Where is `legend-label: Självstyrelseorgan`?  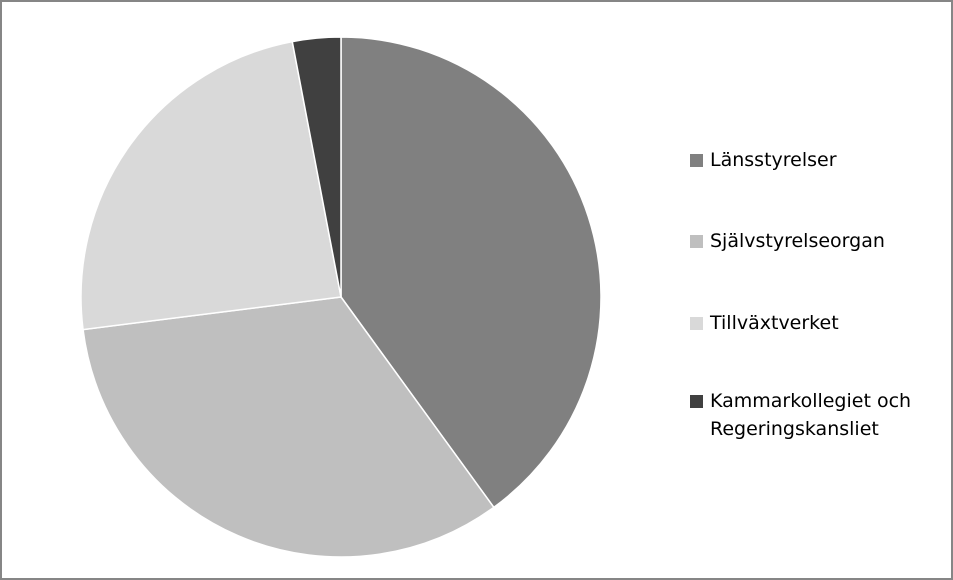
legend-label: Självstyrelseorgan is located at coordinates (797, 241).